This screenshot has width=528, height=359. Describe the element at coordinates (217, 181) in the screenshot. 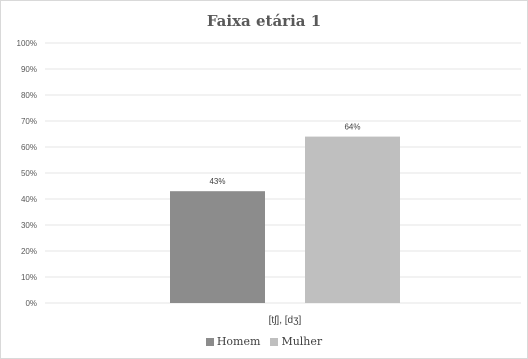

I see `data-label: 43%` at that location.